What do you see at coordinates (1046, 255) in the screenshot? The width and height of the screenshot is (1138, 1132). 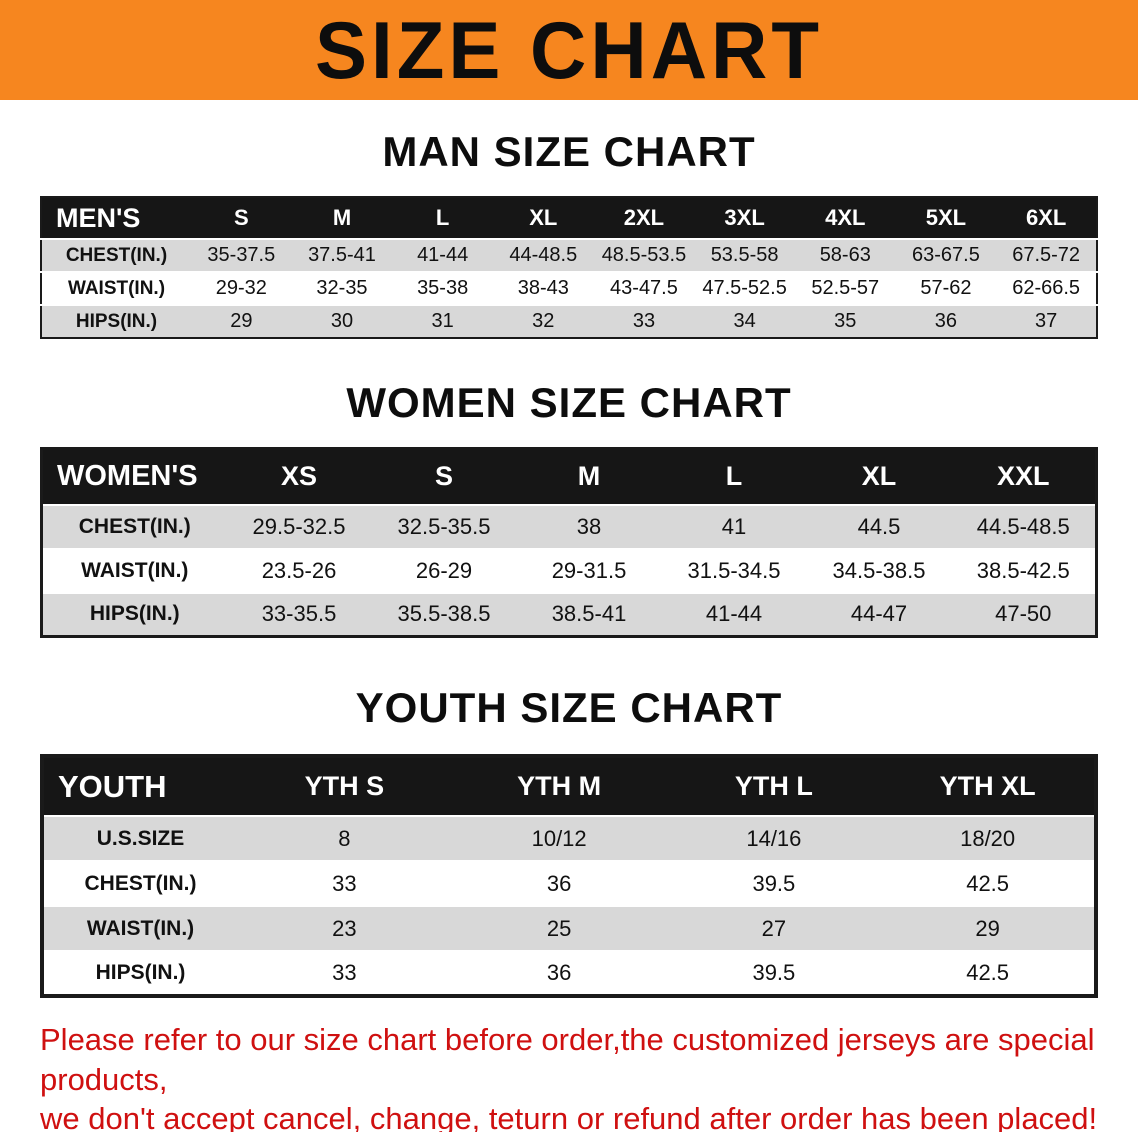 I see `size-value: 67.5-72` at bounding box center [1046, 255].